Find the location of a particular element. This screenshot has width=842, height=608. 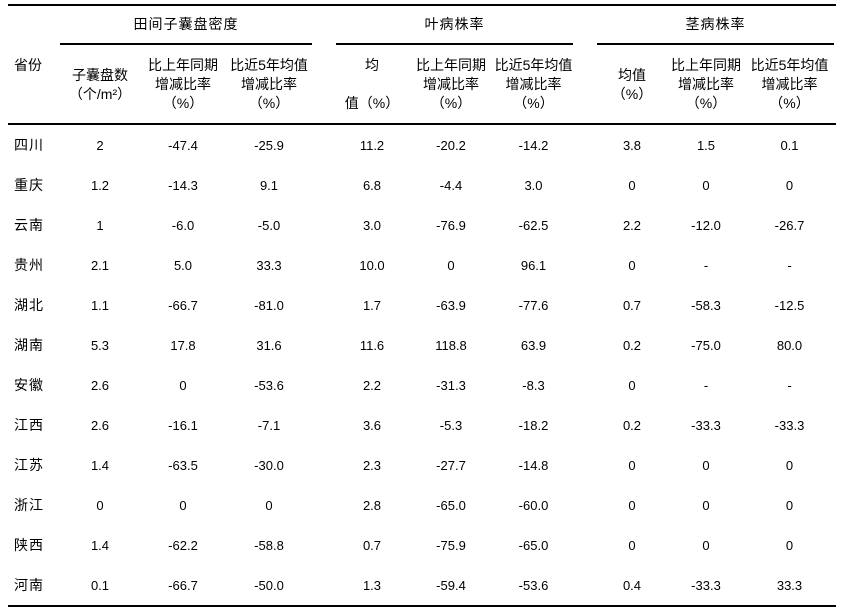

col-header-leaf-5yr-change: 比近5年均值 增减比率 （%） is located at coordinates (533, 84).